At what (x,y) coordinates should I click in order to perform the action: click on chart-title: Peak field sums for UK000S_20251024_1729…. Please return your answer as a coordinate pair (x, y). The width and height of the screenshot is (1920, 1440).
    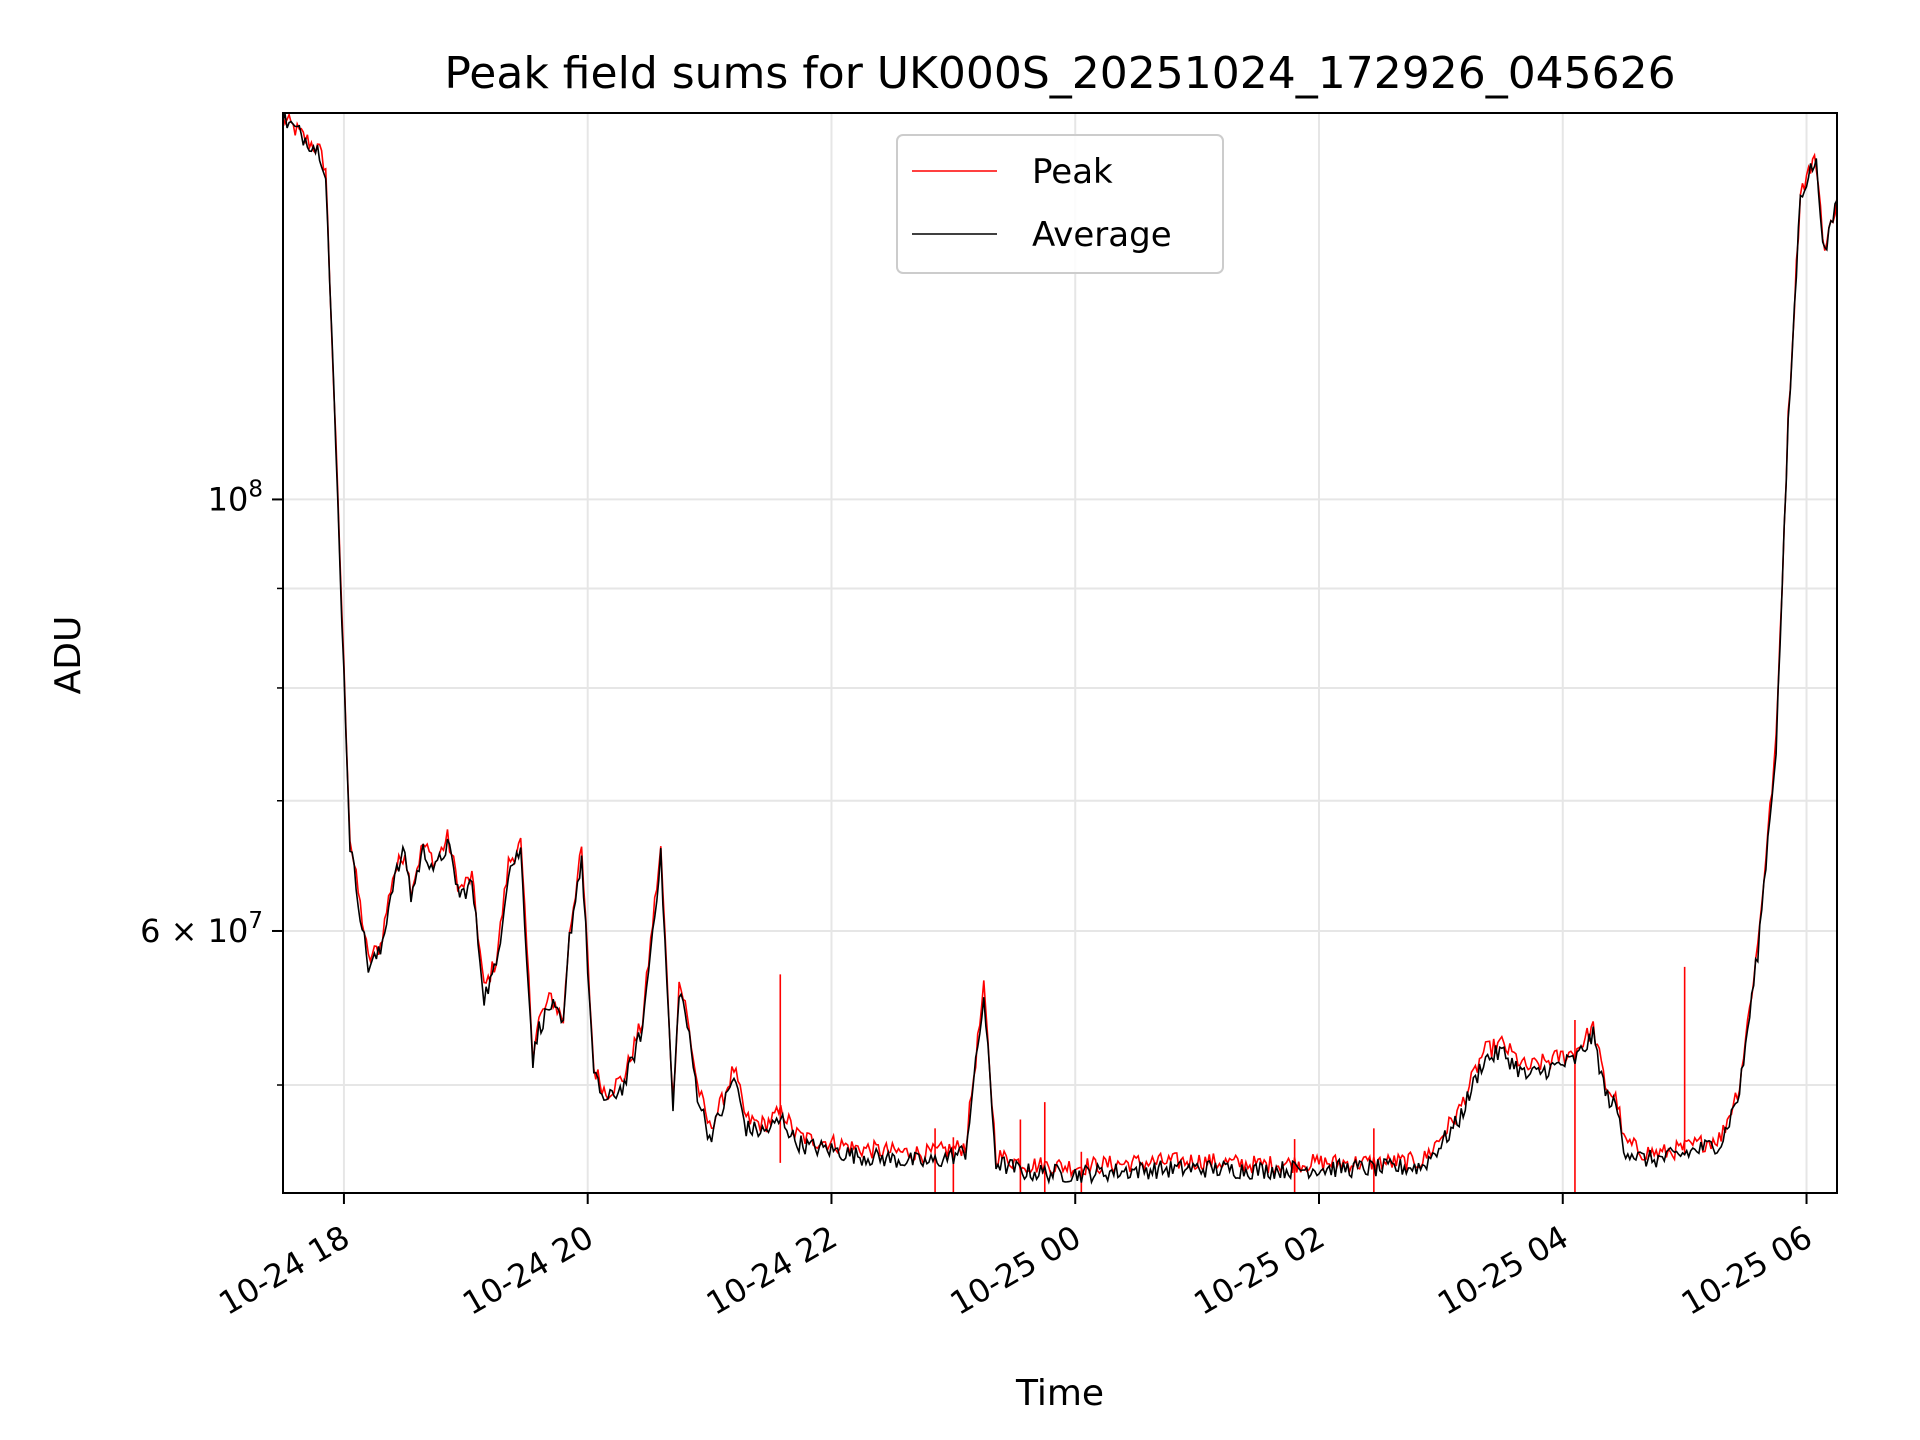
    Looking at the image, I should click on (1059, 73).